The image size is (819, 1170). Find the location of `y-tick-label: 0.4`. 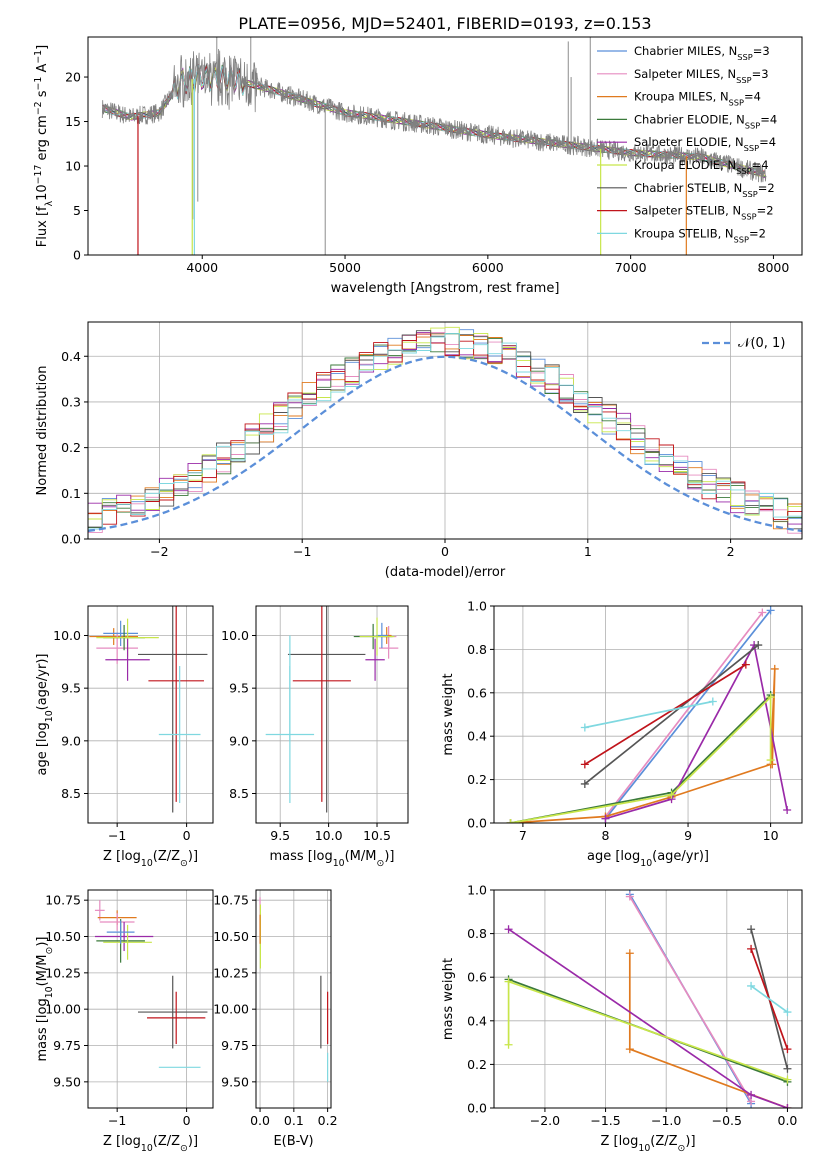

y-tick-label: 0.4 is located at coordinates (477, 736).